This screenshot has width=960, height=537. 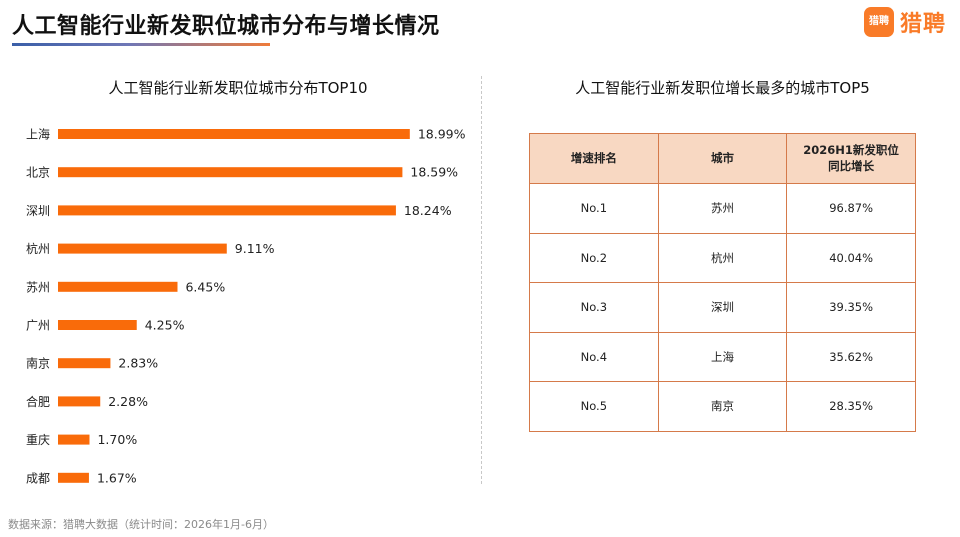 I want to click on category-label: 成都, so click(x=38, y=478).